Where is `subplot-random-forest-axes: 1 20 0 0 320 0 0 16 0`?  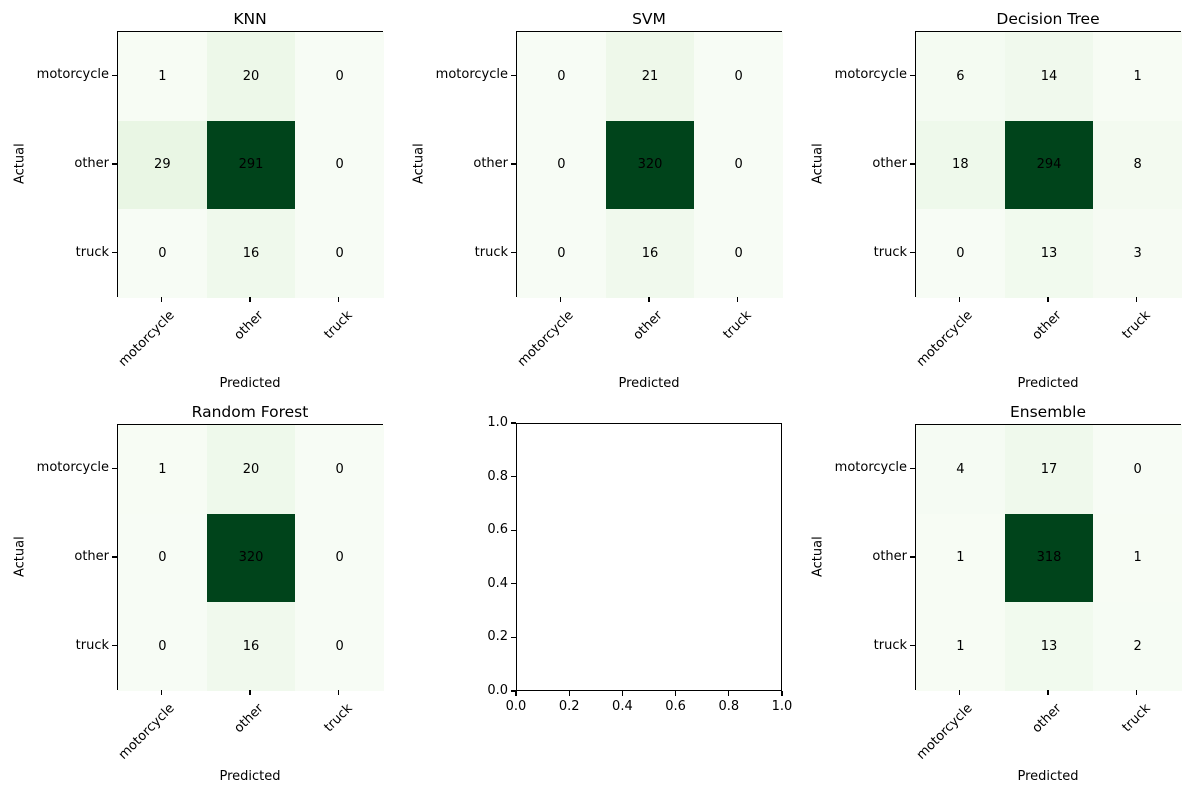 subplot-random-forest-axes: 1 20 0 0 320 0 0 16 0 is located at coordinates (250, 557).